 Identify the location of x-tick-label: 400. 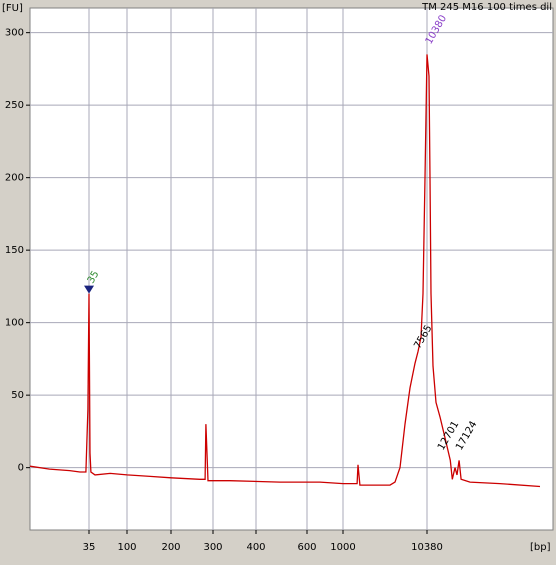
(255, 547).